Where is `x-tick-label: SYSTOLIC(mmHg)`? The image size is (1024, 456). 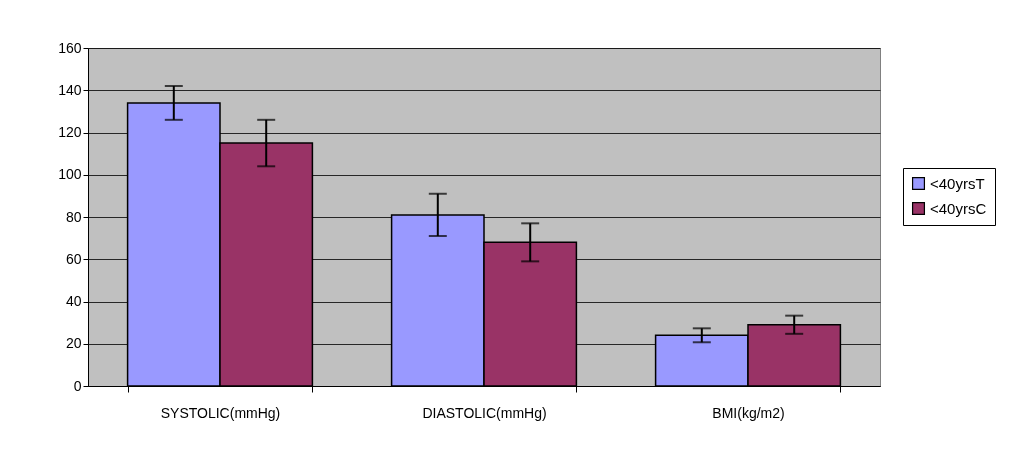 x-tick-label: SYSTOLIC(mmHg) is located at coordinates (220, 412).